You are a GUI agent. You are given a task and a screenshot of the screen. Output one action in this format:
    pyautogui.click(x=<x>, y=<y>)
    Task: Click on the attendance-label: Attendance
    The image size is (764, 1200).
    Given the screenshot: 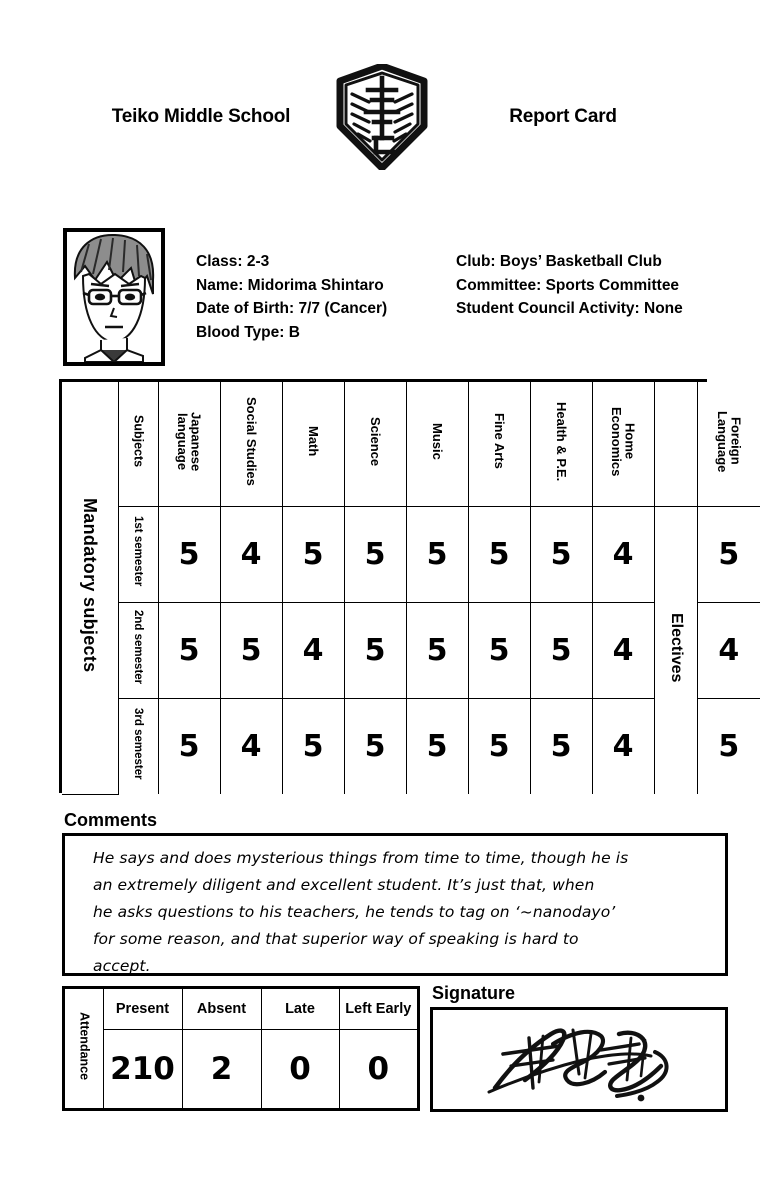 What is the action you would take?
    pyautogui.click(x=84, y=1048)
    